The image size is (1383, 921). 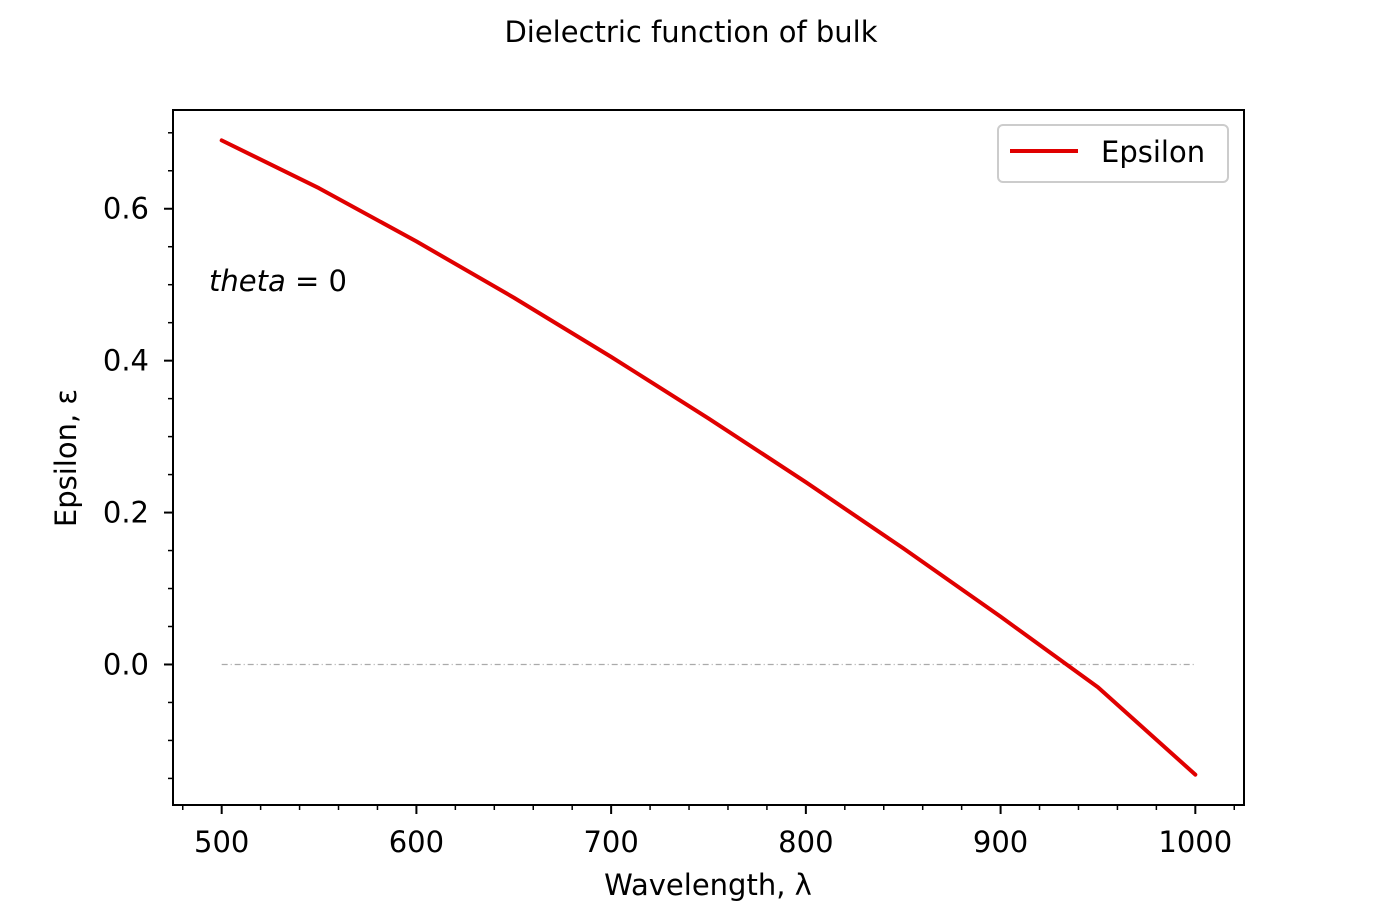 What do you see at coordinates (1153, 152) in the screenshot?
I see `legend-label-epsilon: Epsilon` at bounding box center [1153, 152].